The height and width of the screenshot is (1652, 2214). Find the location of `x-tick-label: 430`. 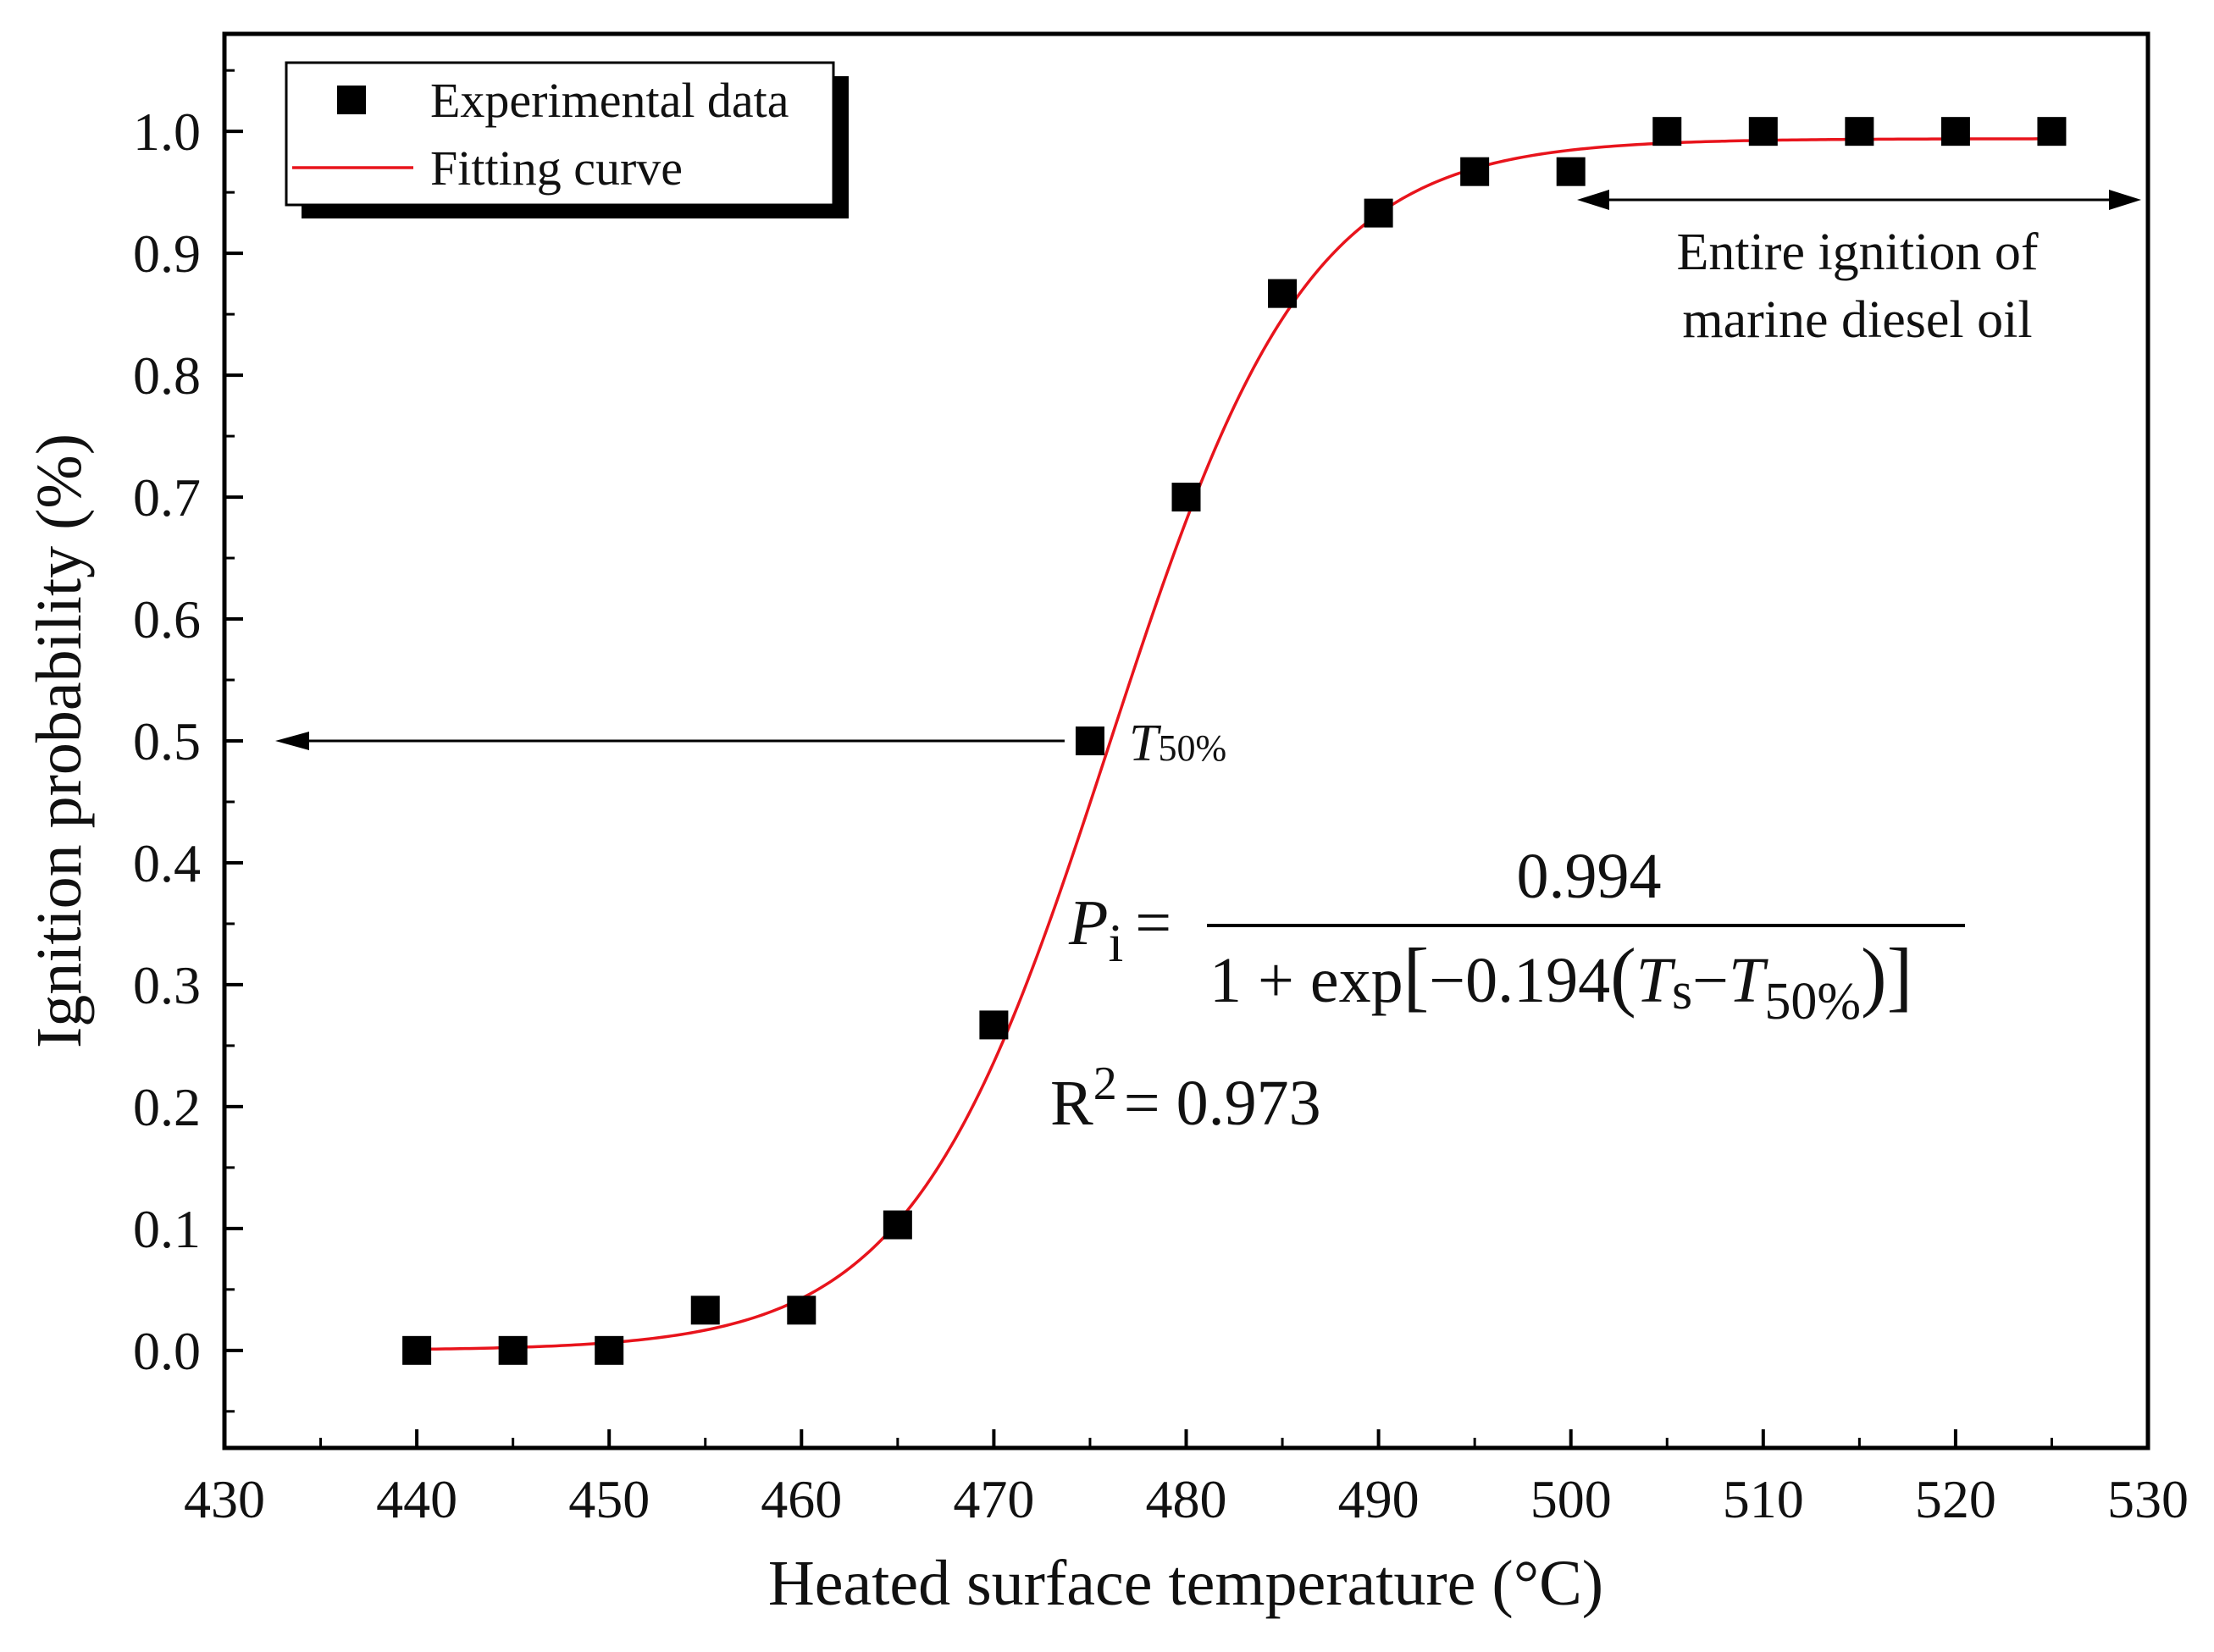

x-tick-label: 430 is located at coordinates (224, 1499).